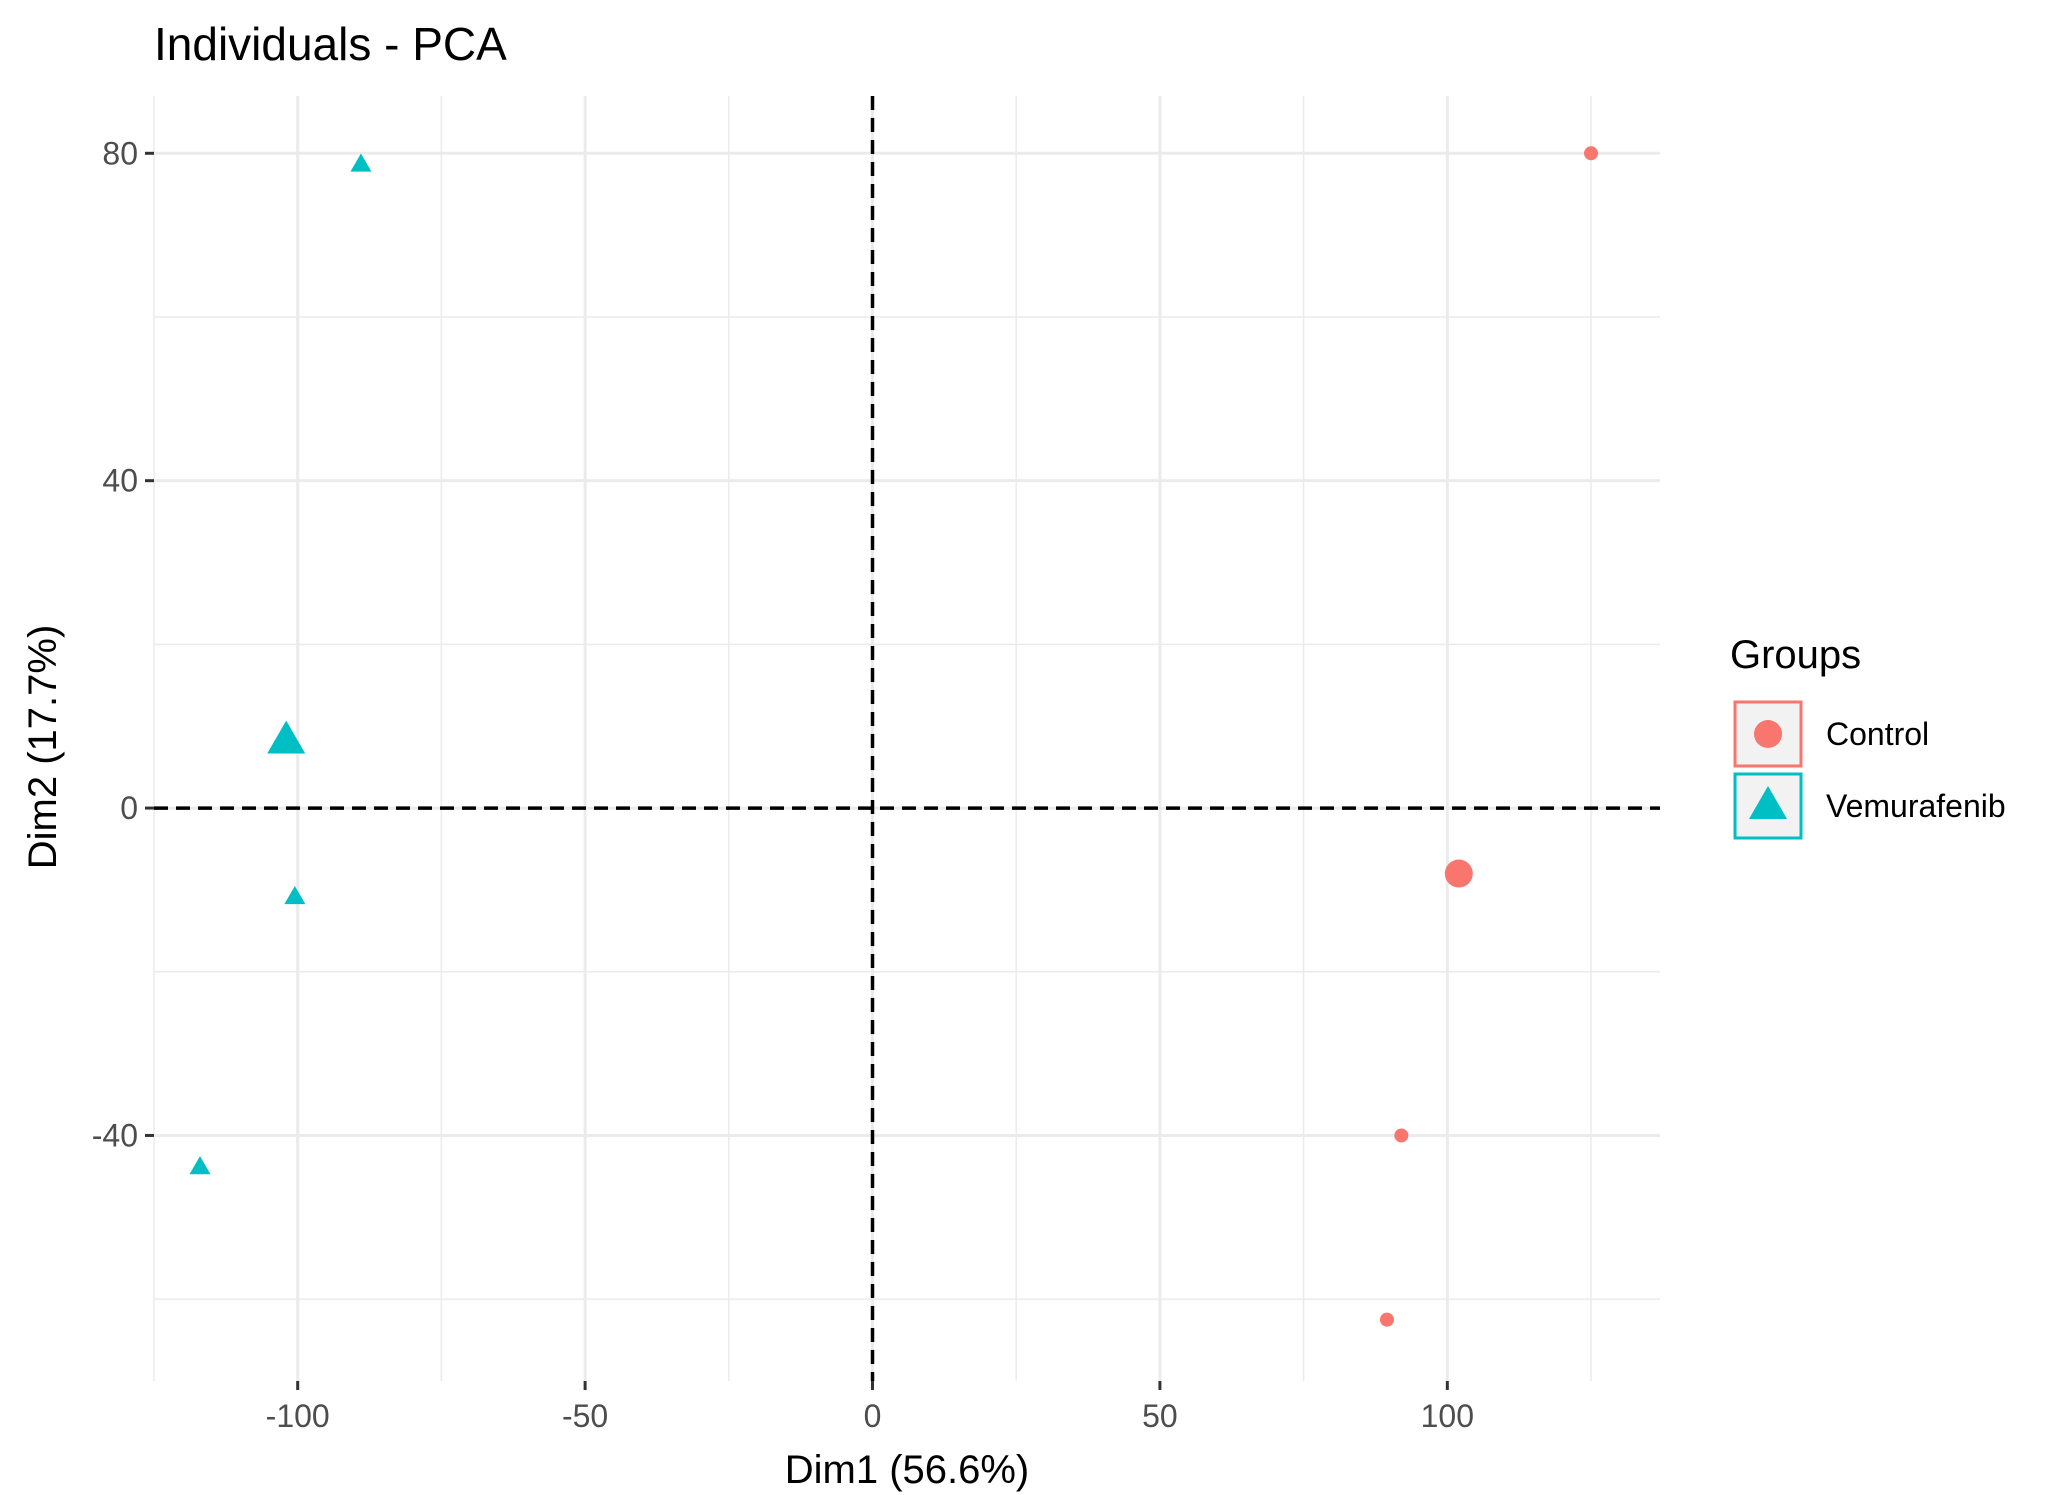  I want to click on y-axis-title: Dim2 (17.7%), so click(43, 747).